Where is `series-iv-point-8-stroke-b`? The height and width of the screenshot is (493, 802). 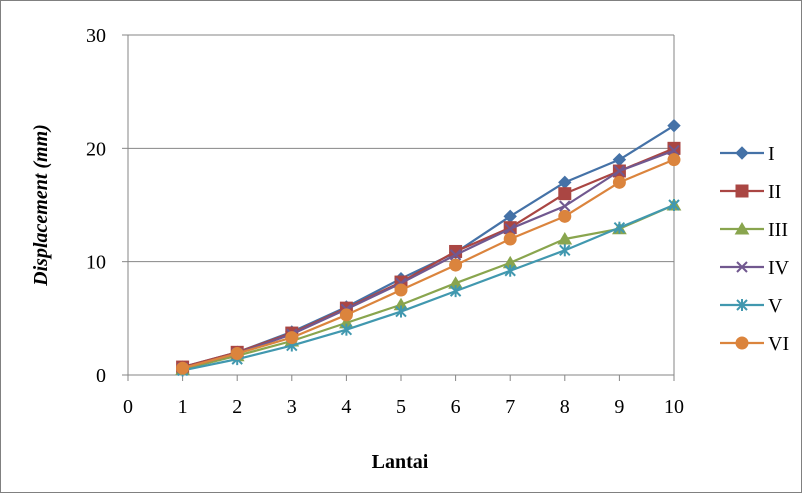 series-iv-point-8-stroke-b is located at coordinates (565, 206).